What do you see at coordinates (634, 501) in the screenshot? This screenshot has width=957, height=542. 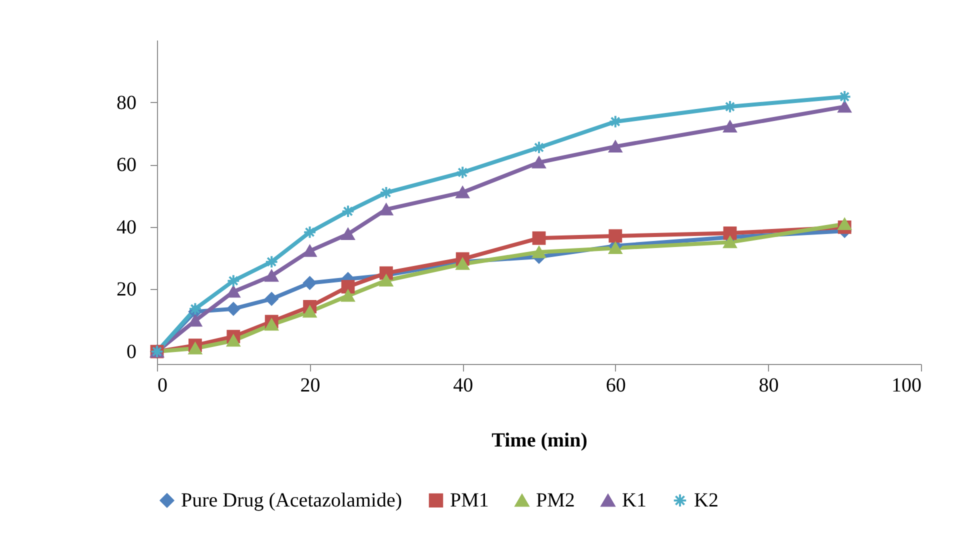 I see `legend-label: K1` at bounding box center [634, 501].